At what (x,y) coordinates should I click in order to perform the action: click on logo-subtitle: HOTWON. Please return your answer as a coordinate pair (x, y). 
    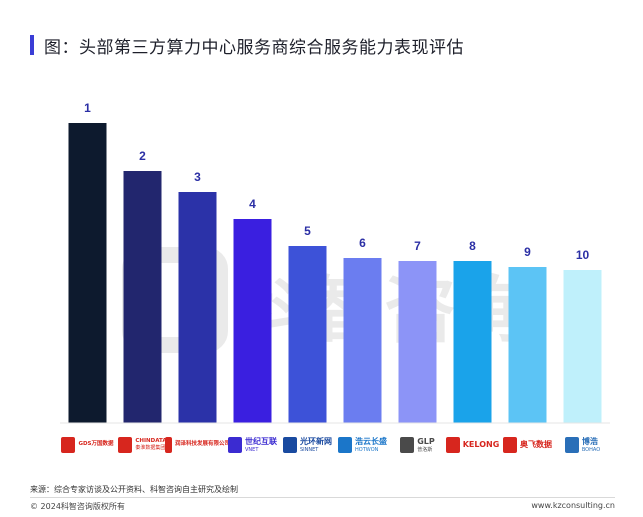
    Looking at the image, I should click on (367, 449).